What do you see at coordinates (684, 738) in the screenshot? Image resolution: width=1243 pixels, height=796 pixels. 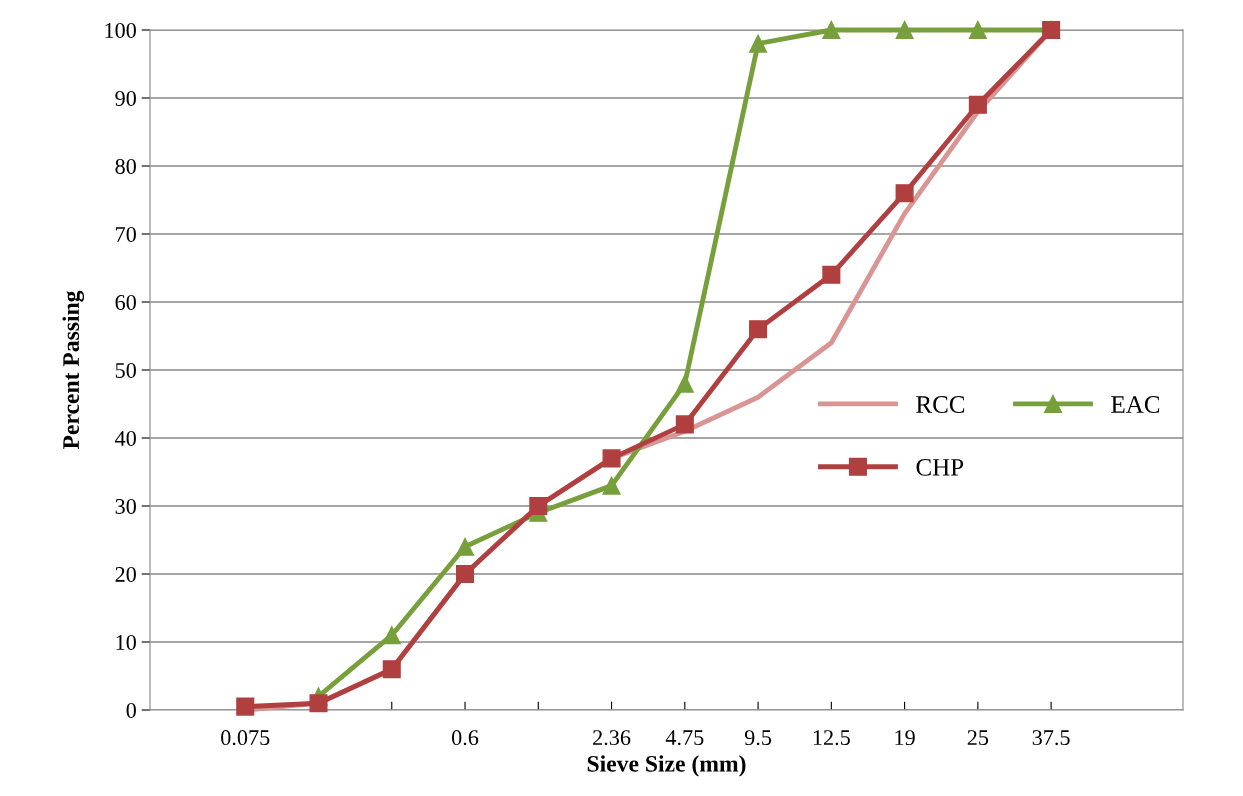 I see `x-tick-label: 4.75` at bounding box center [684, 738].